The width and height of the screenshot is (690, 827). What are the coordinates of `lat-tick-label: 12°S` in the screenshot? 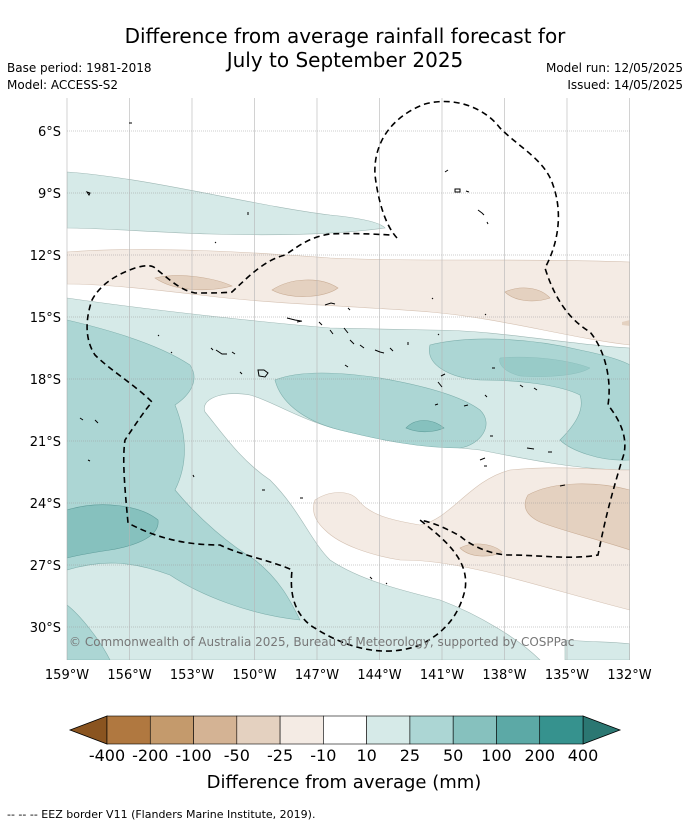 It's located at (45, 256).